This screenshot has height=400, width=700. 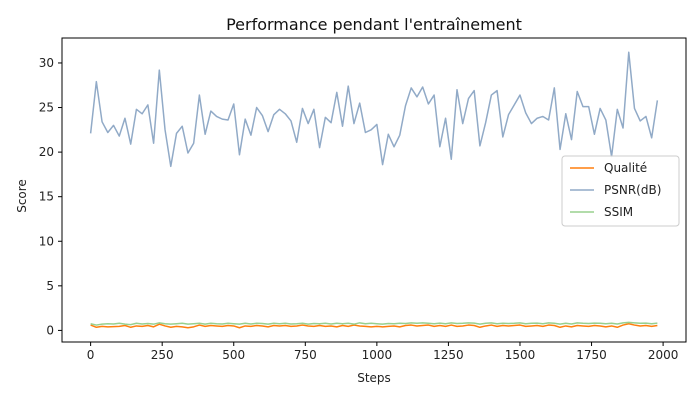 I want to click on legend-label-0: Qualité, so click(x=625, y=168).